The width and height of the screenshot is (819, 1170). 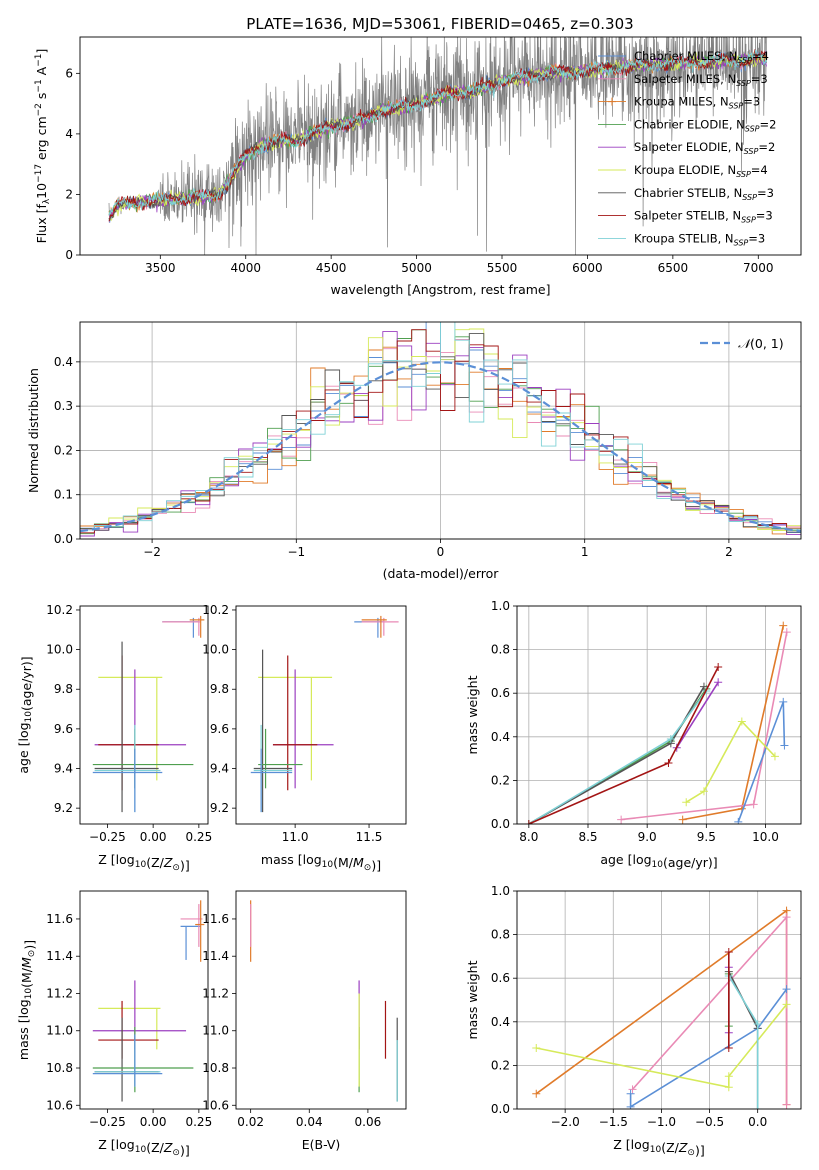 What do you see at coordinates (26, 1000) in the screenshot?
I see `y-axis-label: mass [log10(M/M⊙)]` at bounding box center [26, 1000].